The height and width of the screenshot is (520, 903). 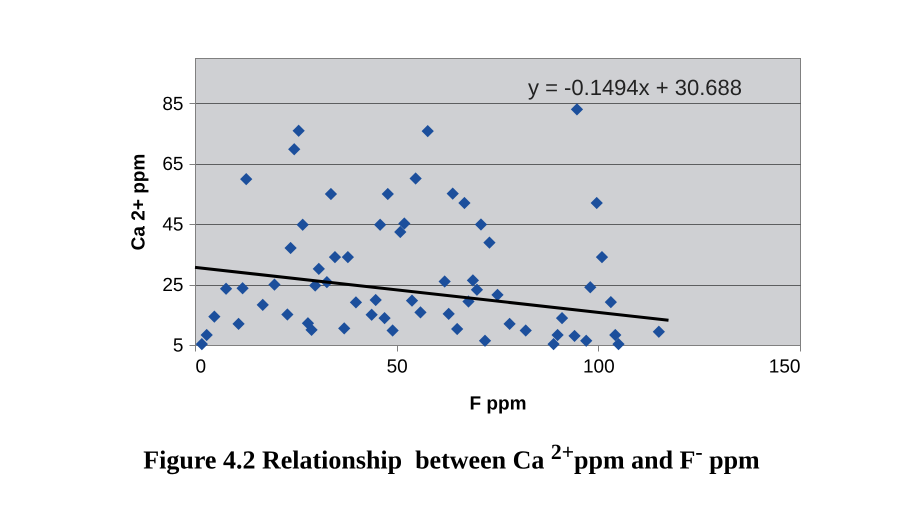 I want to click on x-tick-label: 50, so click(x=397, y=367).